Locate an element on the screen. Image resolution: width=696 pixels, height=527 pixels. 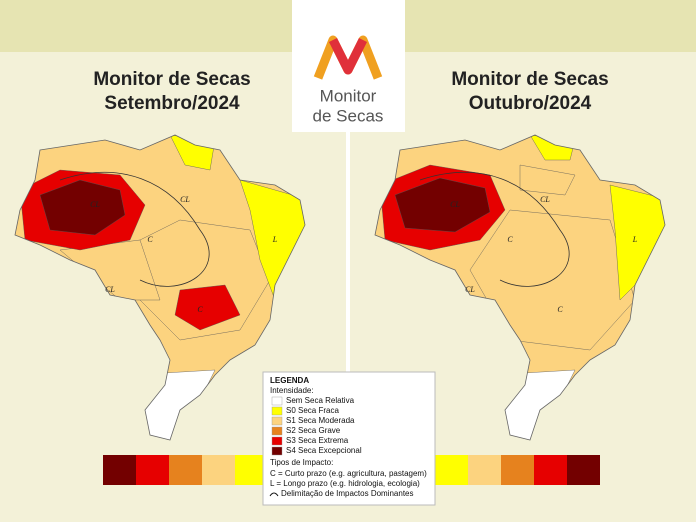
legend-subtitle: Intensidade: is located at coordinates (292, 390).